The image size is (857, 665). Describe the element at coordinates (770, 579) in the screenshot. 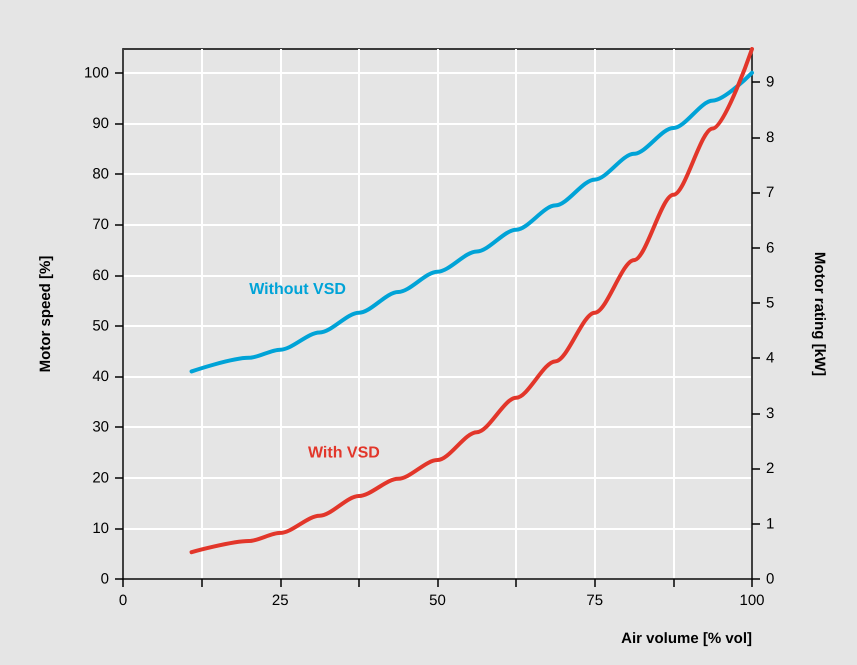

I see `y2-tick-label: 0` at that location.